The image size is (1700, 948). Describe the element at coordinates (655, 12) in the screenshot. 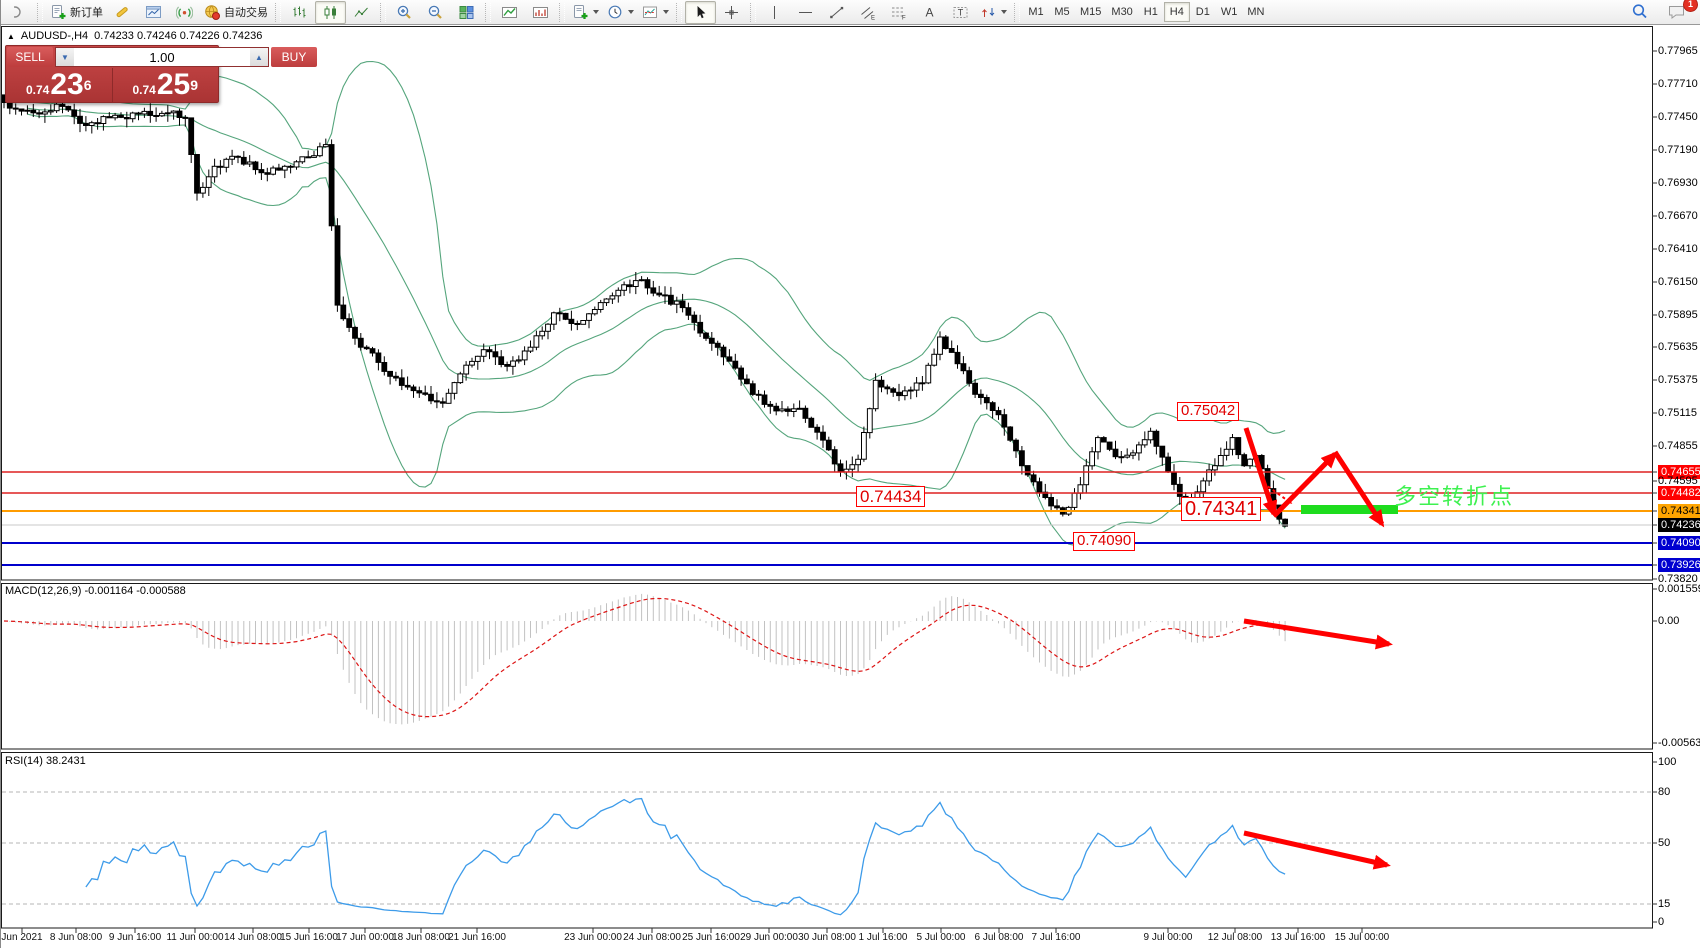

I see `template-dropdown` at that location.